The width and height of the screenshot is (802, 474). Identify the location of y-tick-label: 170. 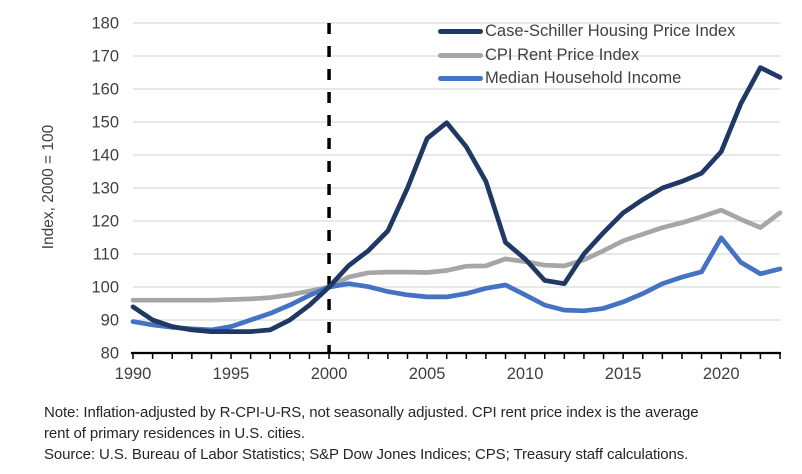
(105, 57).